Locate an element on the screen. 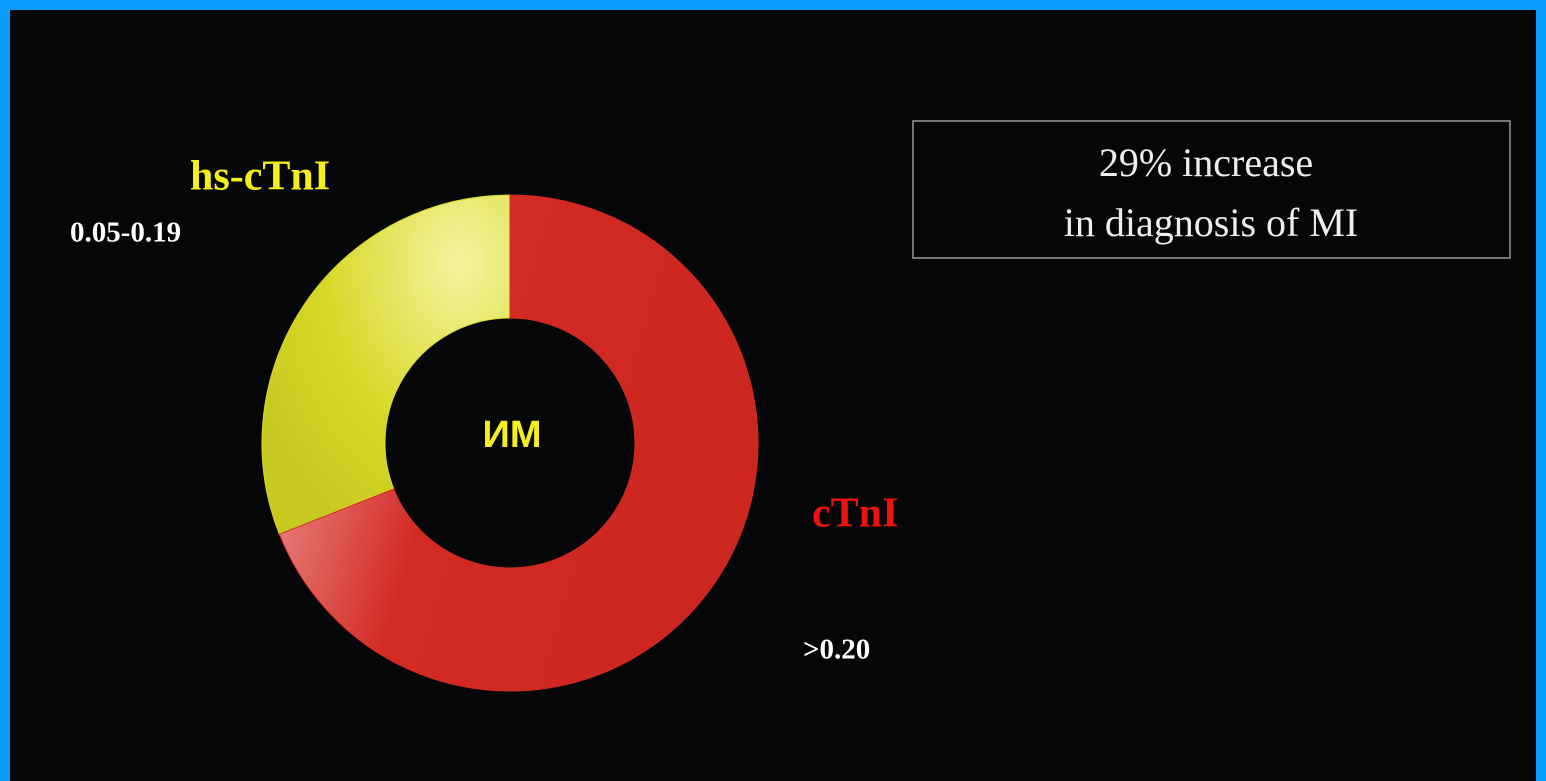 This screenshot has width=1546, height=781. range-label: 0.05-0.19 is located at coordinates (125, 233).